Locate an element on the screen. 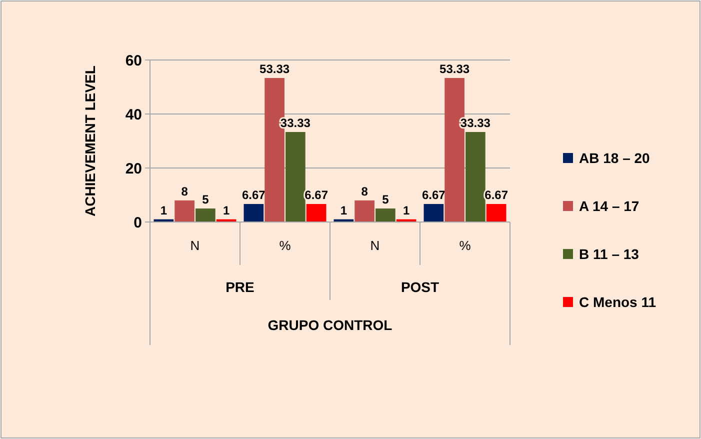  y-tick-label: 20 is located at coordinates (133, 169).